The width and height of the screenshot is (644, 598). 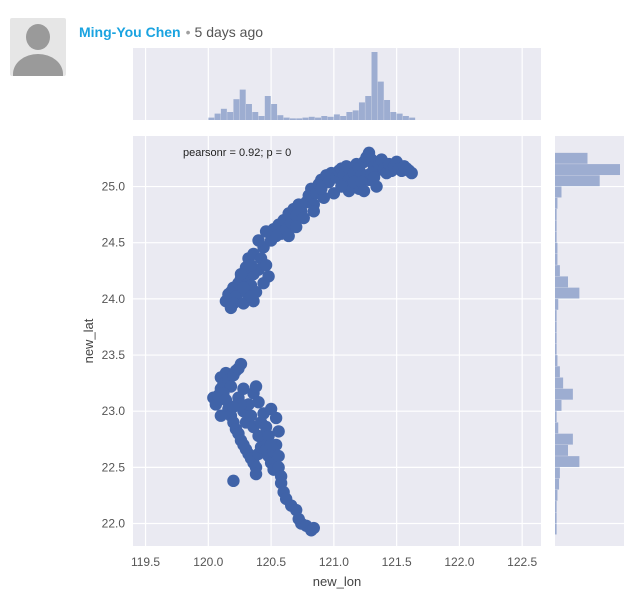 I want to click on y-tick-label: 23.5, so click(x=114, y=355).